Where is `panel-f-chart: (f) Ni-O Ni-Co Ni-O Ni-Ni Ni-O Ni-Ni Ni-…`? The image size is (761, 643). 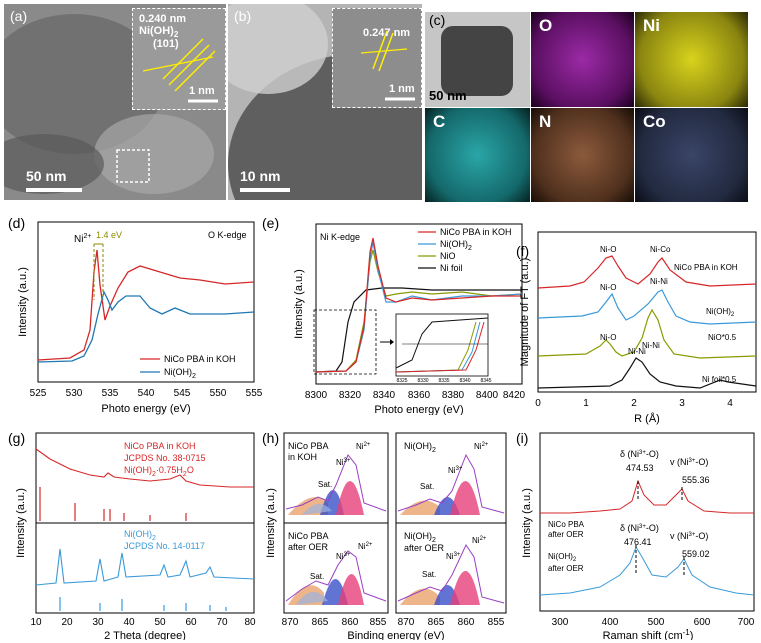 panel-f-chart: (f) Ni-O Ni-Co Ni-O Ni-Ni Ni-O Ni-Ni Ni-… is located at coordinates (636, 328).